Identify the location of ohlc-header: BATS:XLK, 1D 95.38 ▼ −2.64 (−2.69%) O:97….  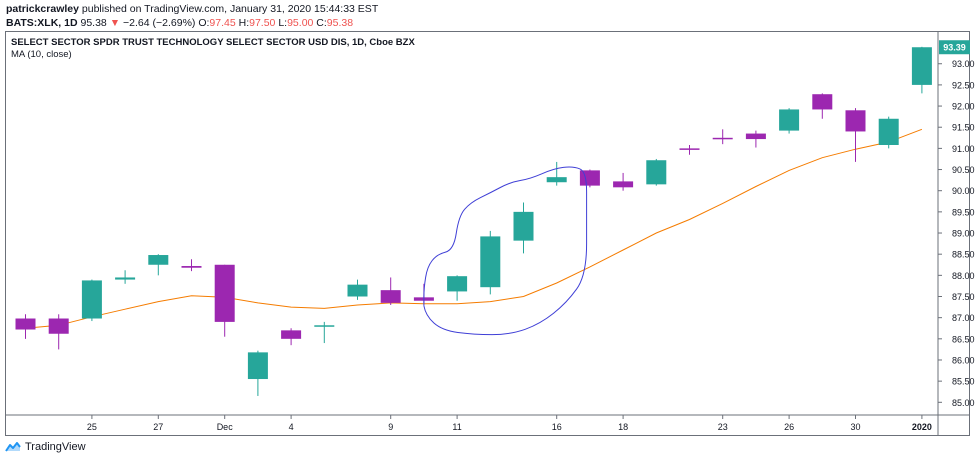
(179, 23).